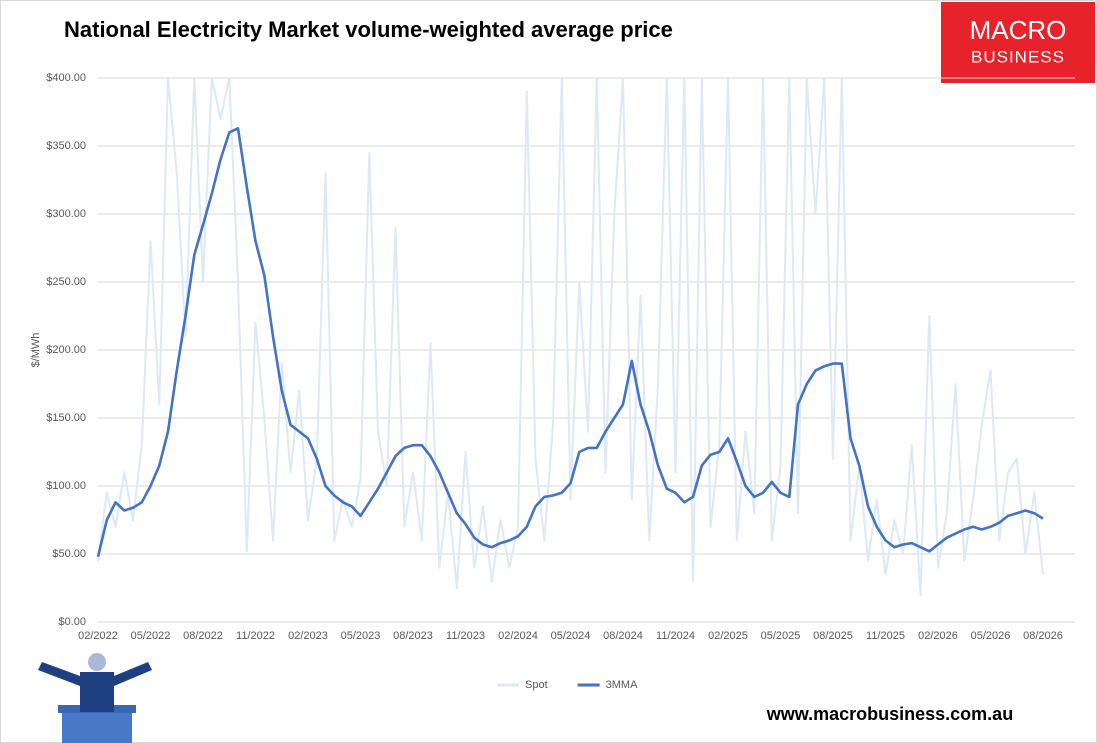  I want to click on y-tick-label: $350.00, so click(66, 146).